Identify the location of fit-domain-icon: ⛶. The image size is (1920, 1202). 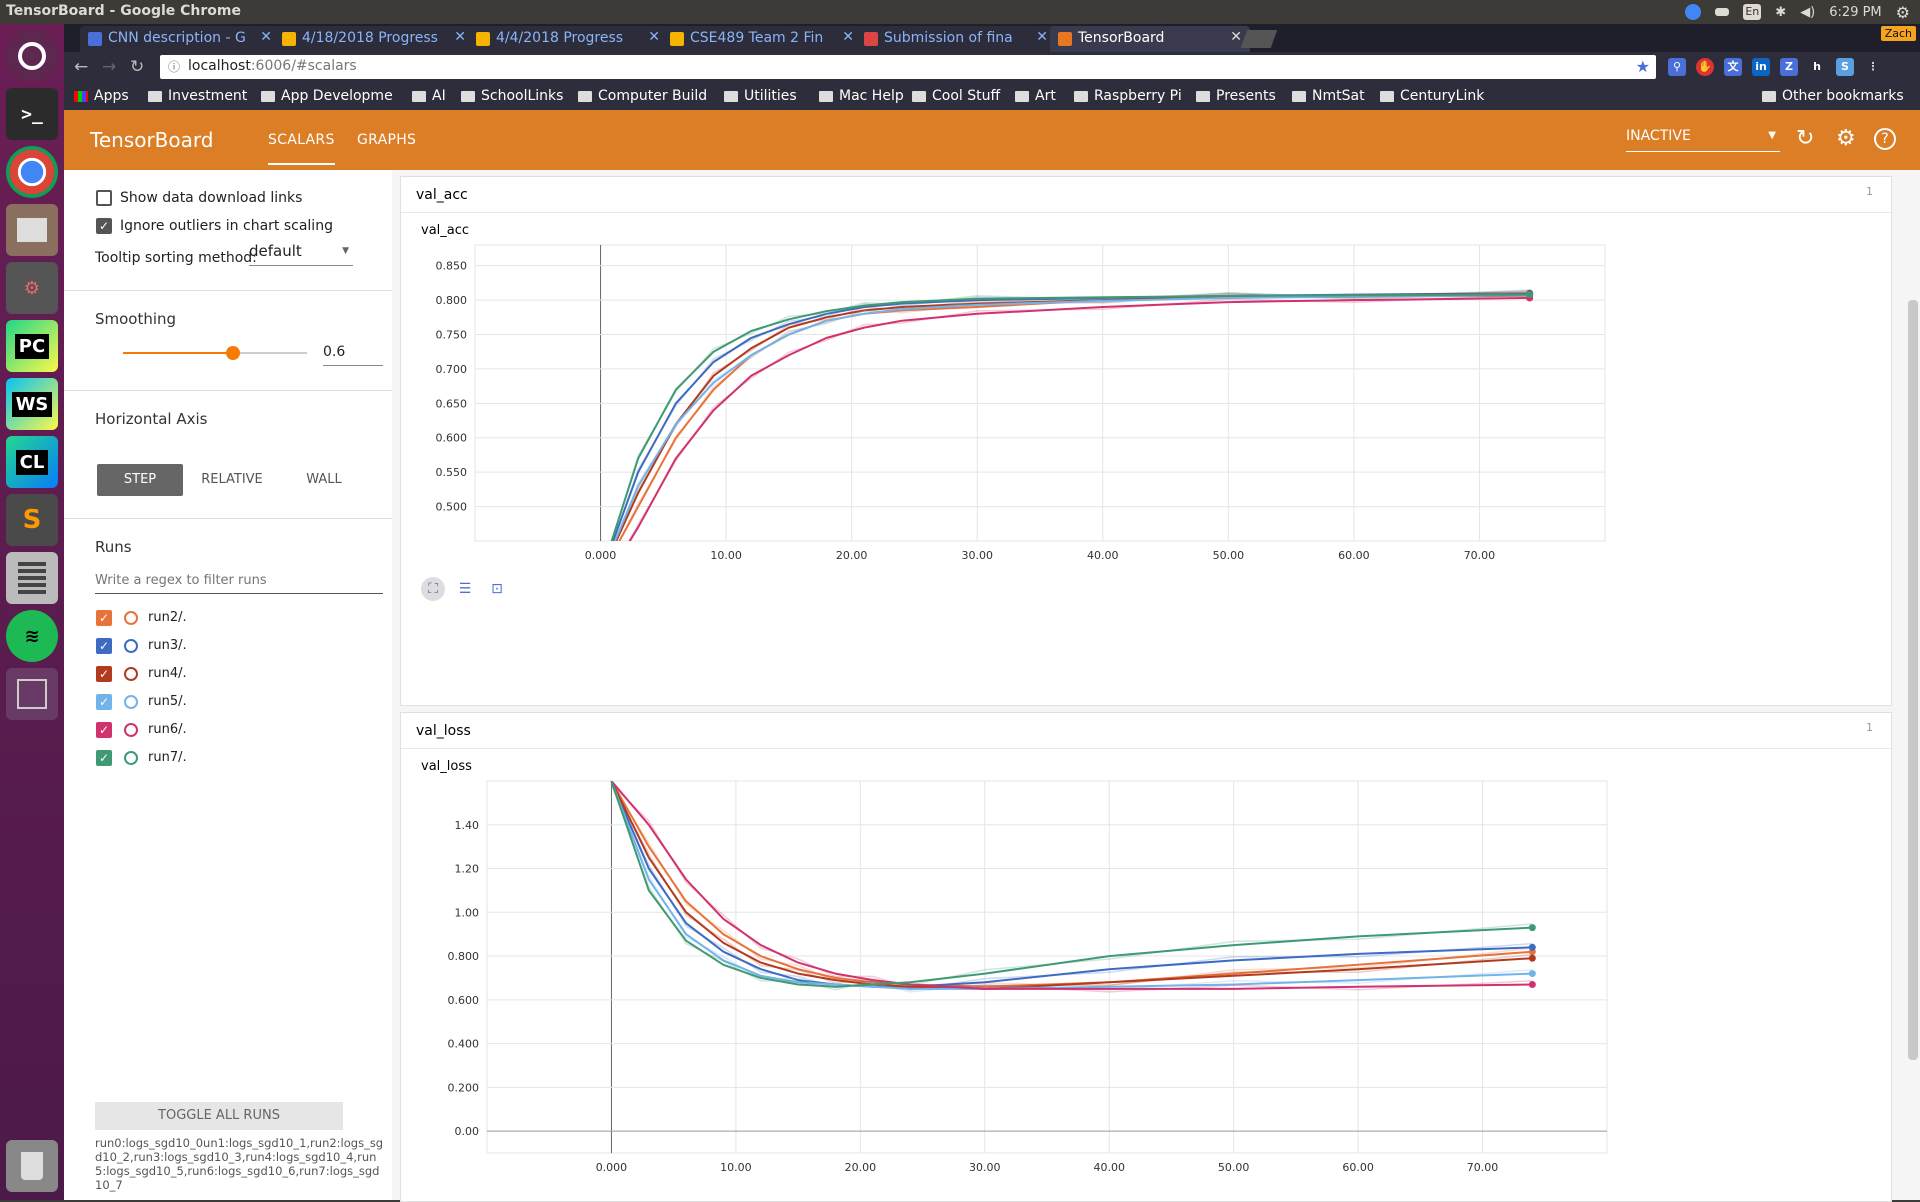
(433, 589).